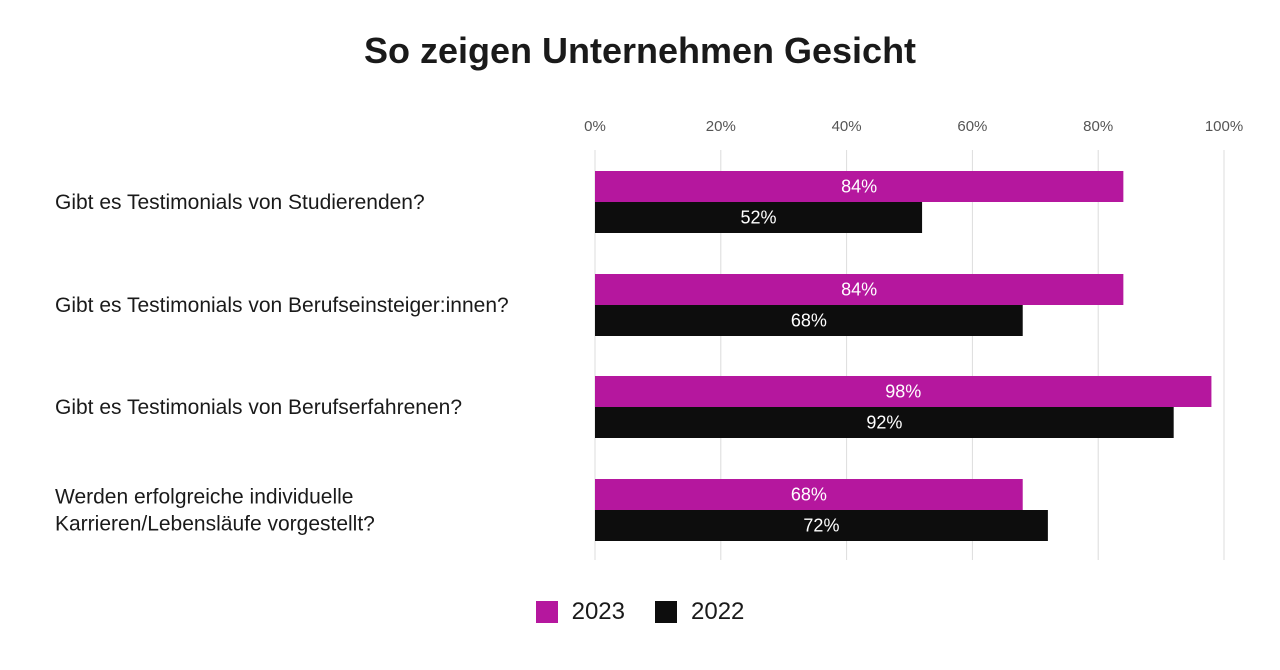  Describe the element at coordinates (240, 202) in the screenshot. I see `category-label: Gibt es Testimonials von Studierenden?` at that location.